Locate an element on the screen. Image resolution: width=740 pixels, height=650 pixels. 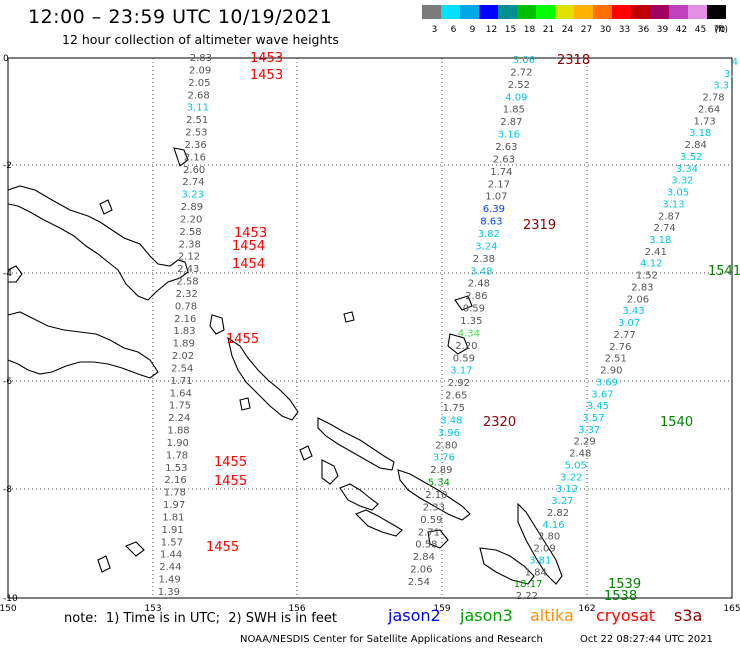
swh-value: 3.69 is located at coordinates (607, 382).